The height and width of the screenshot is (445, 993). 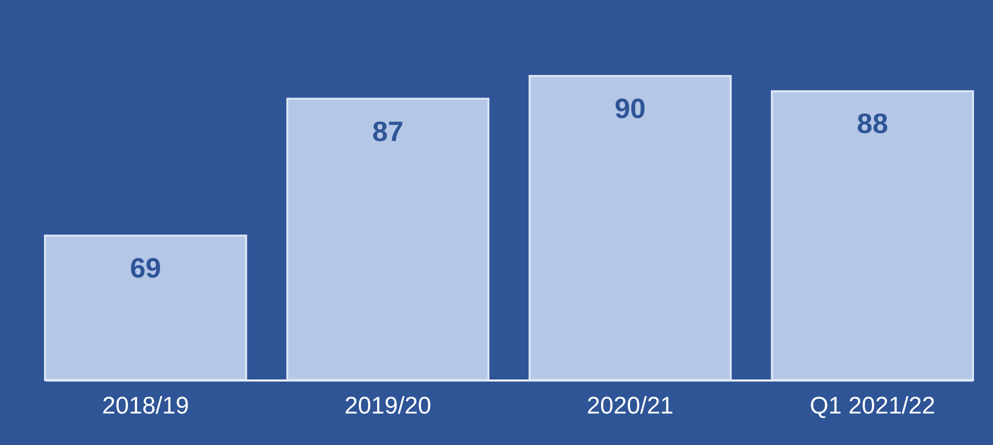 I want to click on data-label: 88, so click(x=872, y=124).